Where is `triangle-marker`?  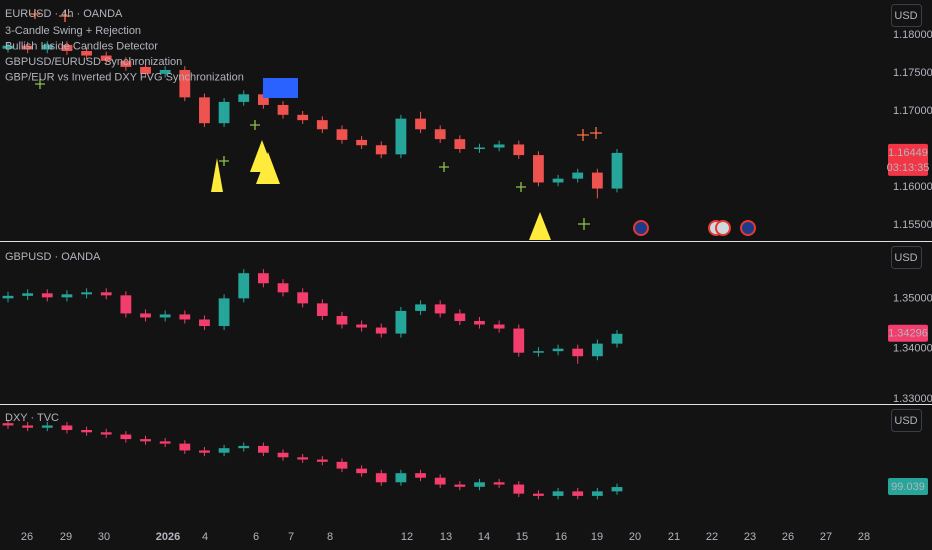 triangle-marker is located at coordinates (217, 175).